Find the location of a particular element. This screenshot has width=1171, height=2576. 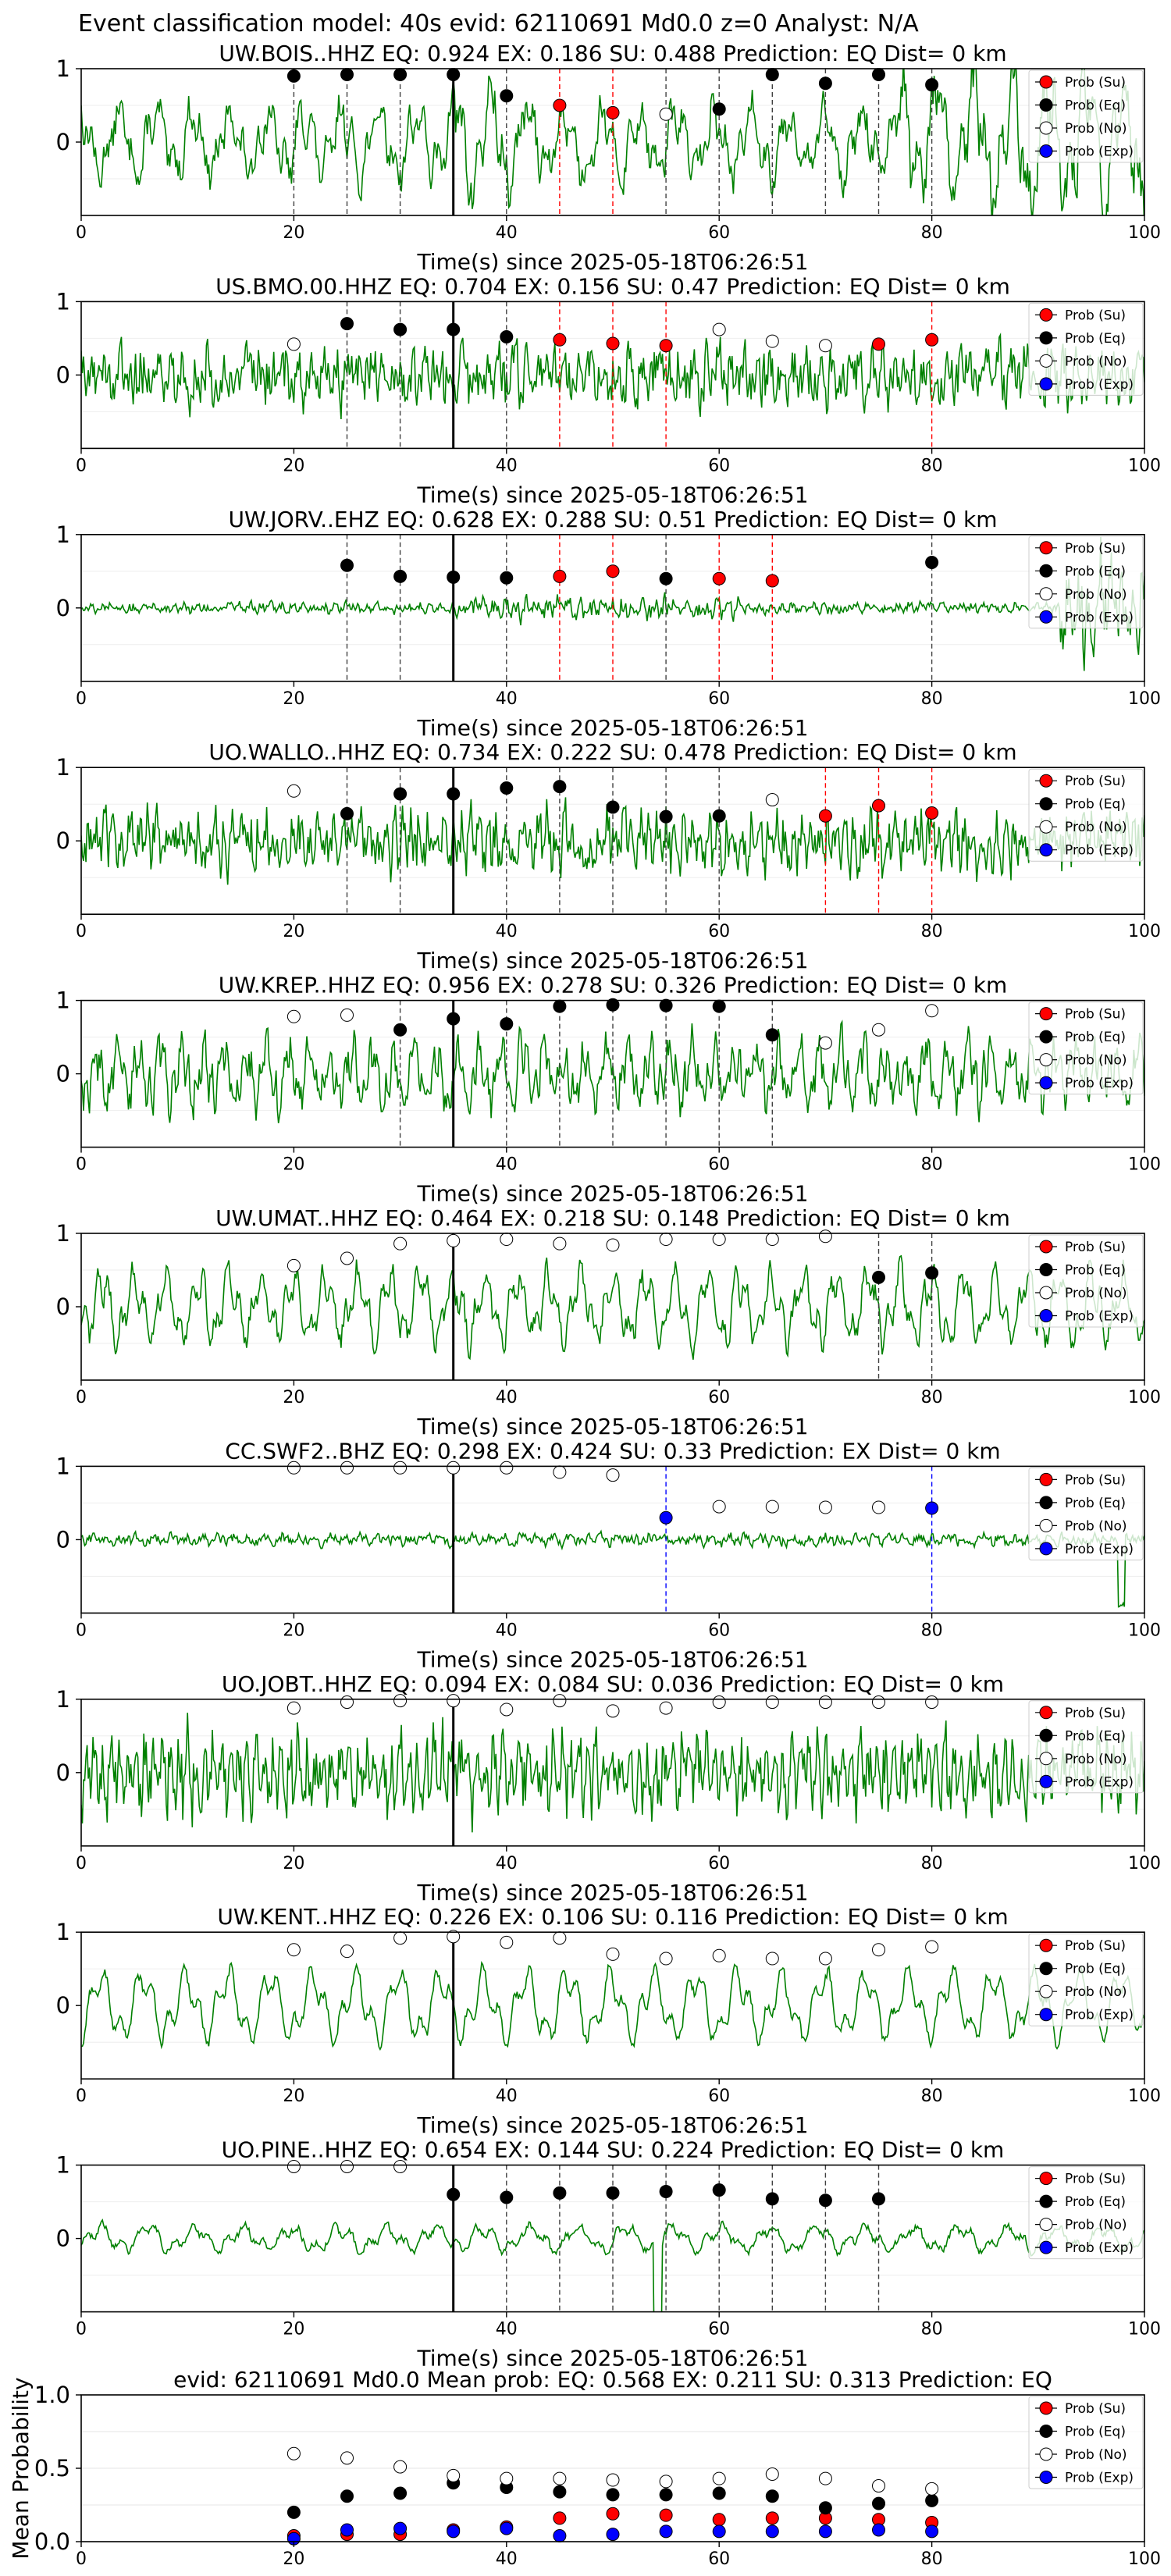

legend-item: Prob (No) is located at coordinates (1081, 129).